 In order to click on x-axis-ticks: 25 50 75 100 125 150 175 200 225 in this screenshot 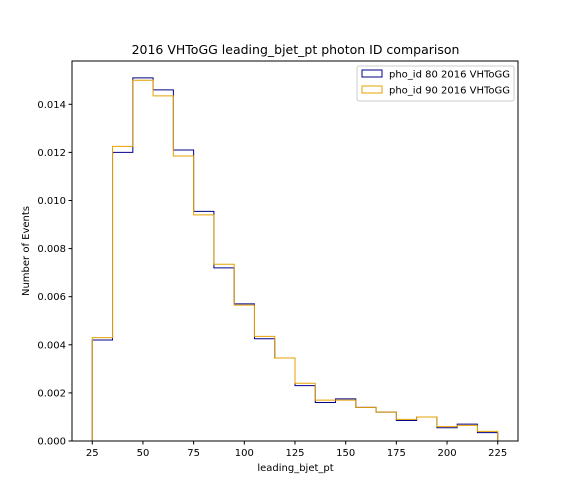, I will do `click(296, 450)`.